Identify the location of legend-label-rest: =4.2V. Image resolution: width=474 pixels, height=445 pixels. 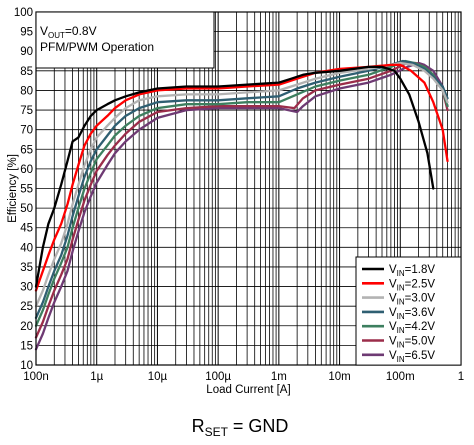
(420, 327).